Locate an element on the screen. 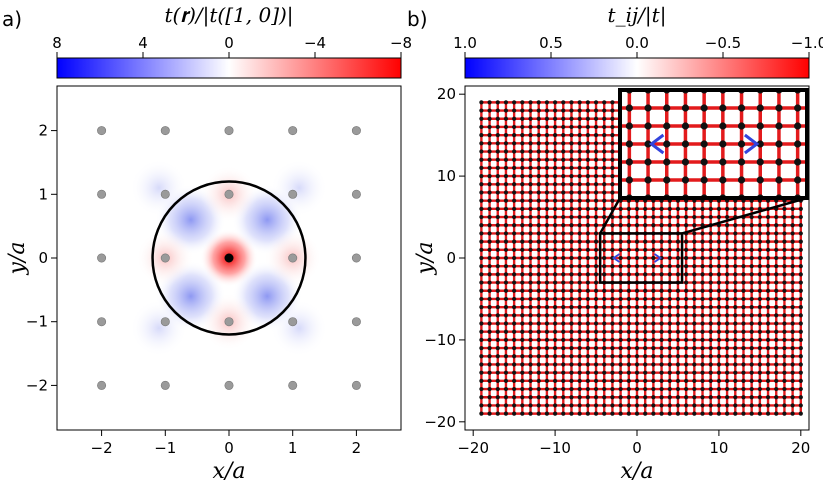  panel-b-zoom is located at coordinates (703, 186).